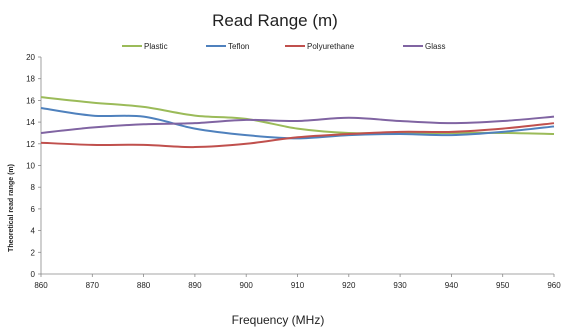 Image resolution: width=561 pixels, height=335 pixels. What do you see at coordinates (30, 79) in the screenshot?
I see `y-tick-label: 18` at bounding box center [30, 79].